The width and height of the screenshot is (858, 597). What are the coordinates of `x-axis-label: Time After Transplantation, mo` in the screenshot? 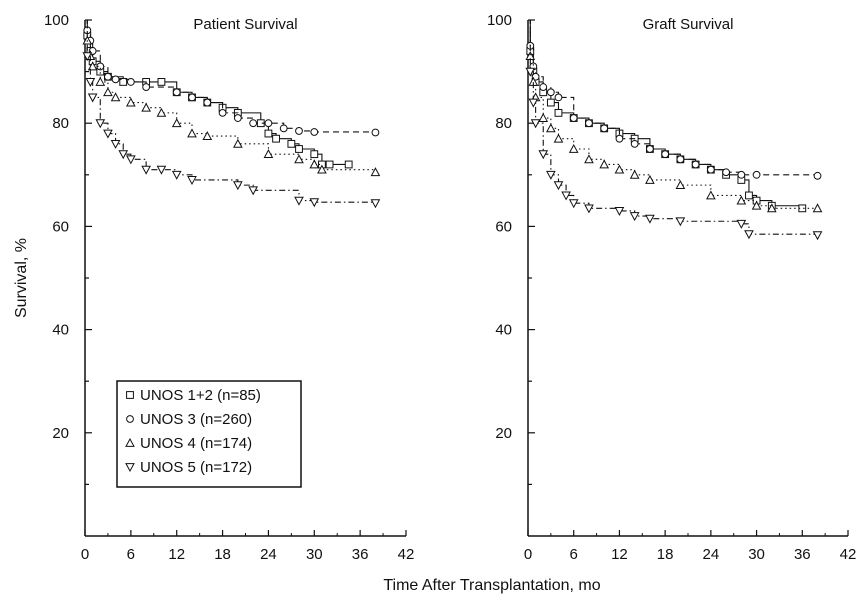 It's located at (491, 585).